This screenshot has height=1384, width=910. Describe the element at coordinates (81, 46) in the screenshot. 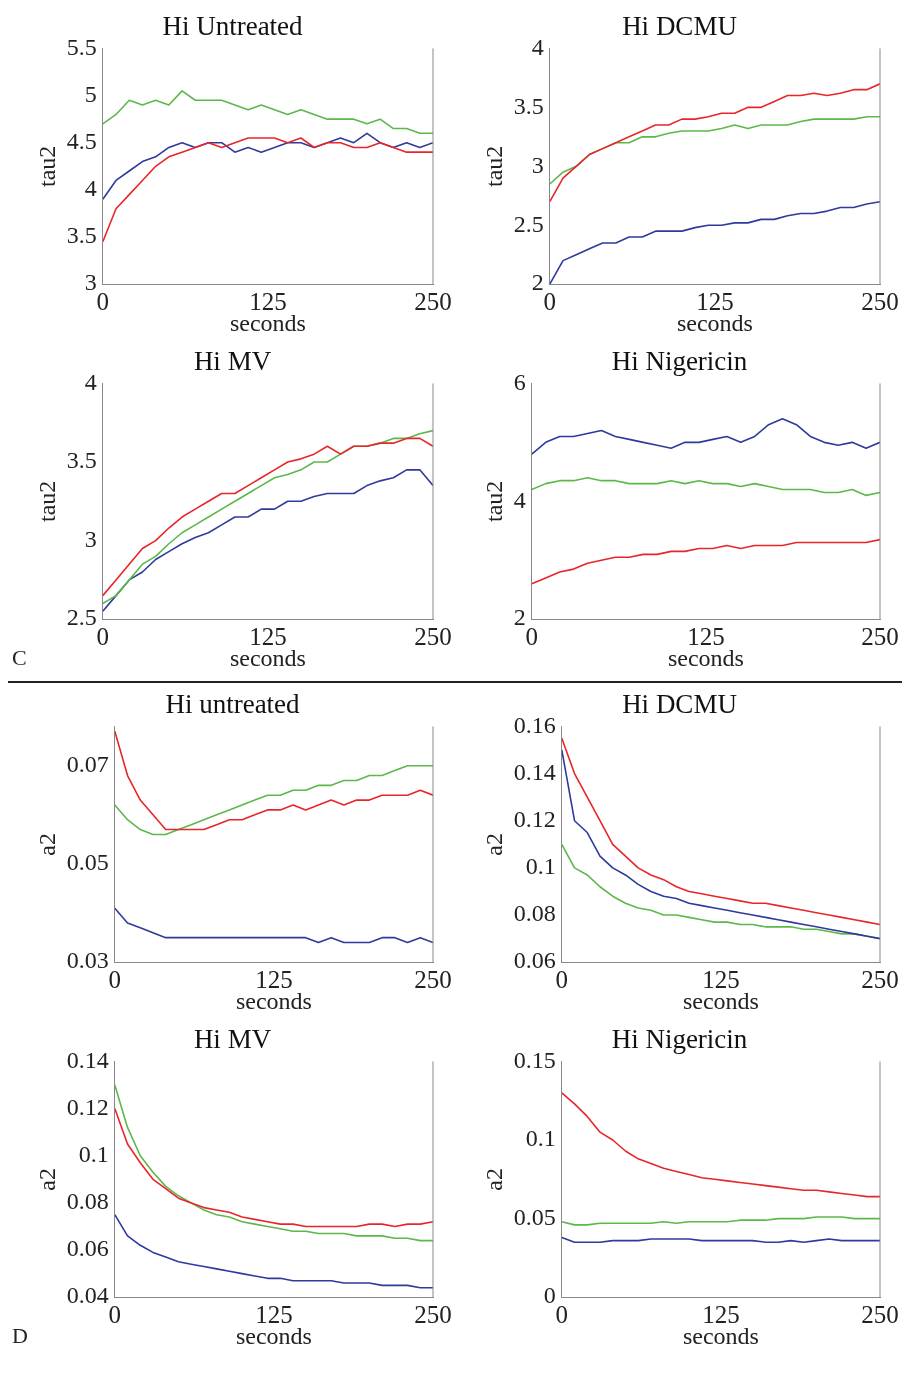

I see `y-tick-label: 5.5` at that location.